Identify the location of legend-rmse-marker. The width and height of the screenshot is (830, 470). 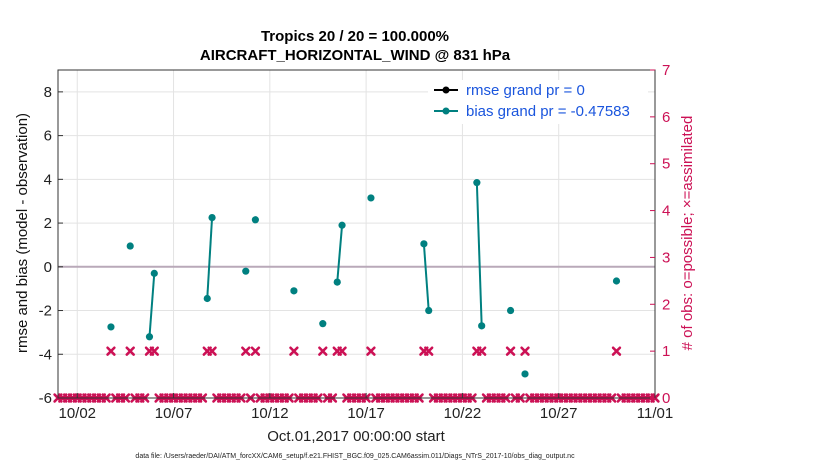
(446, 90).